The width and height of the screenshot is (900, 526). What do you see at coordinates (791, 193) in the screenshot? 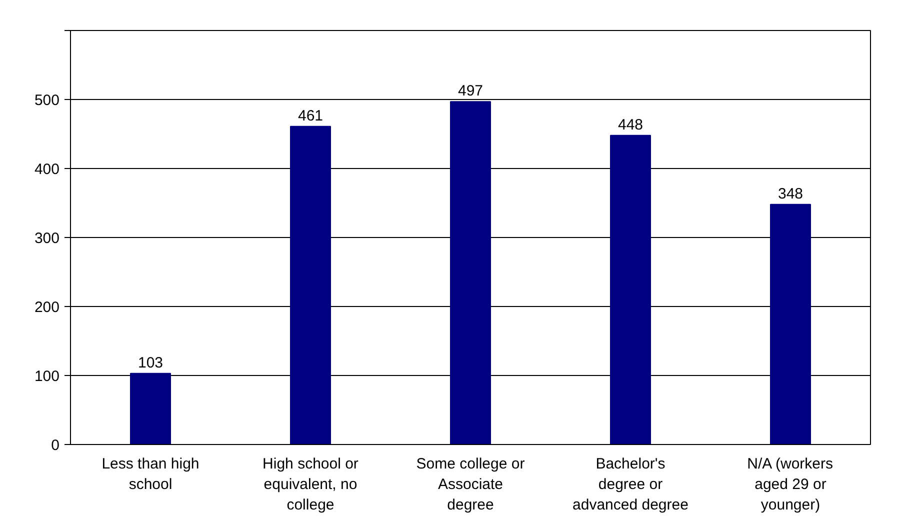
I see `data-label: 348` at bounding box center [791, 193].